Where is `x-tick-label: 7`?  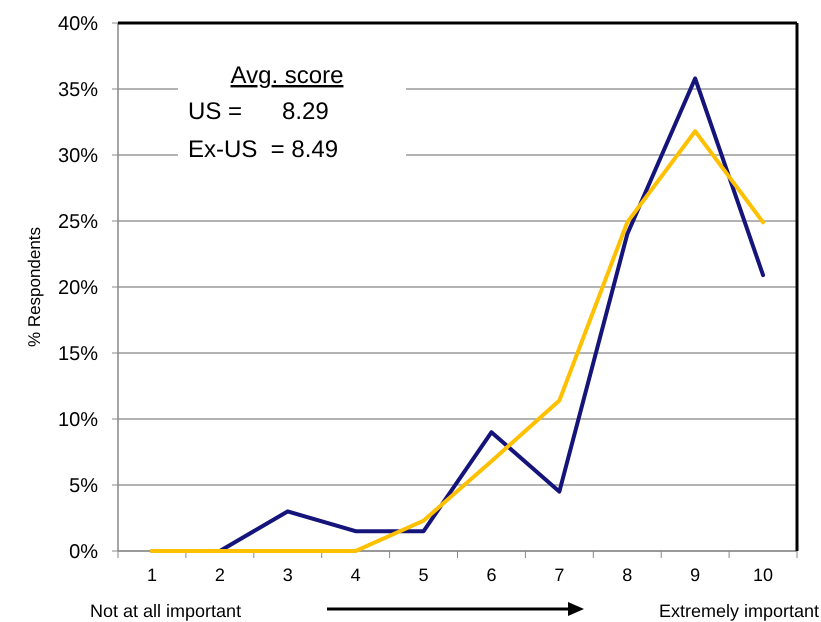
x-tick-label: 7 is located at coordinates (559, 575).